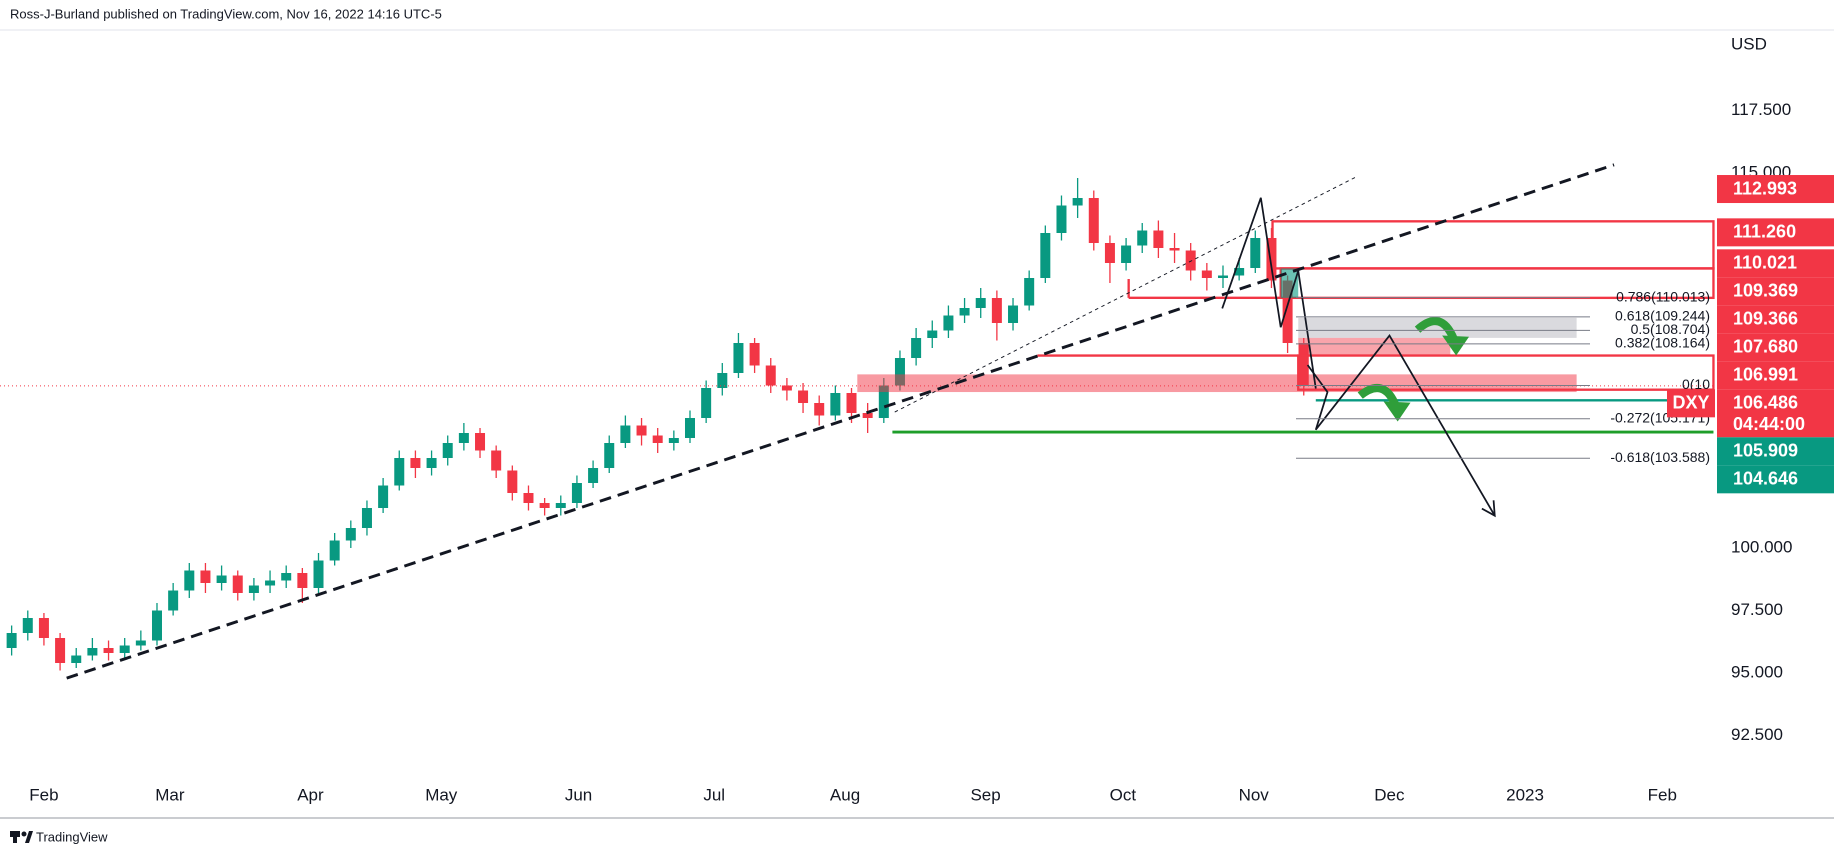  I want to click on price-label: 104.646, so click(1765, 479).